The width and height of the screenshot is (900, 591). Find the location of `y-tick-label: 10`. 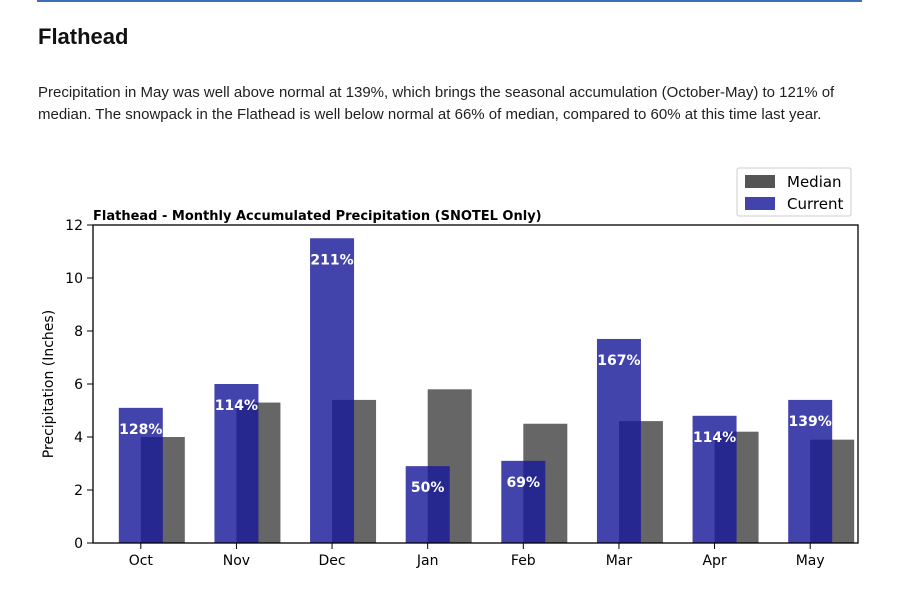

y-tick-label: 10 is located at coordinates (74, 279).